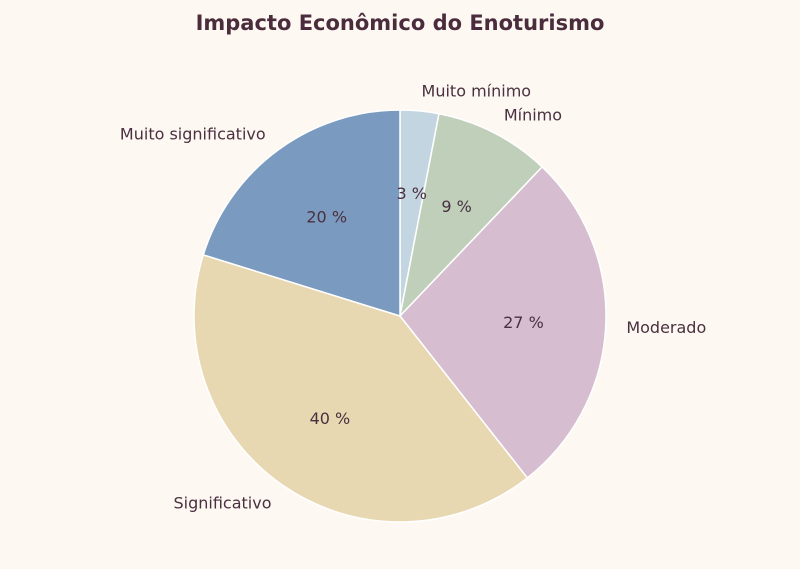 The image size is (800, 569). I want to click on percent-label: 27 %, so click(523, 322).